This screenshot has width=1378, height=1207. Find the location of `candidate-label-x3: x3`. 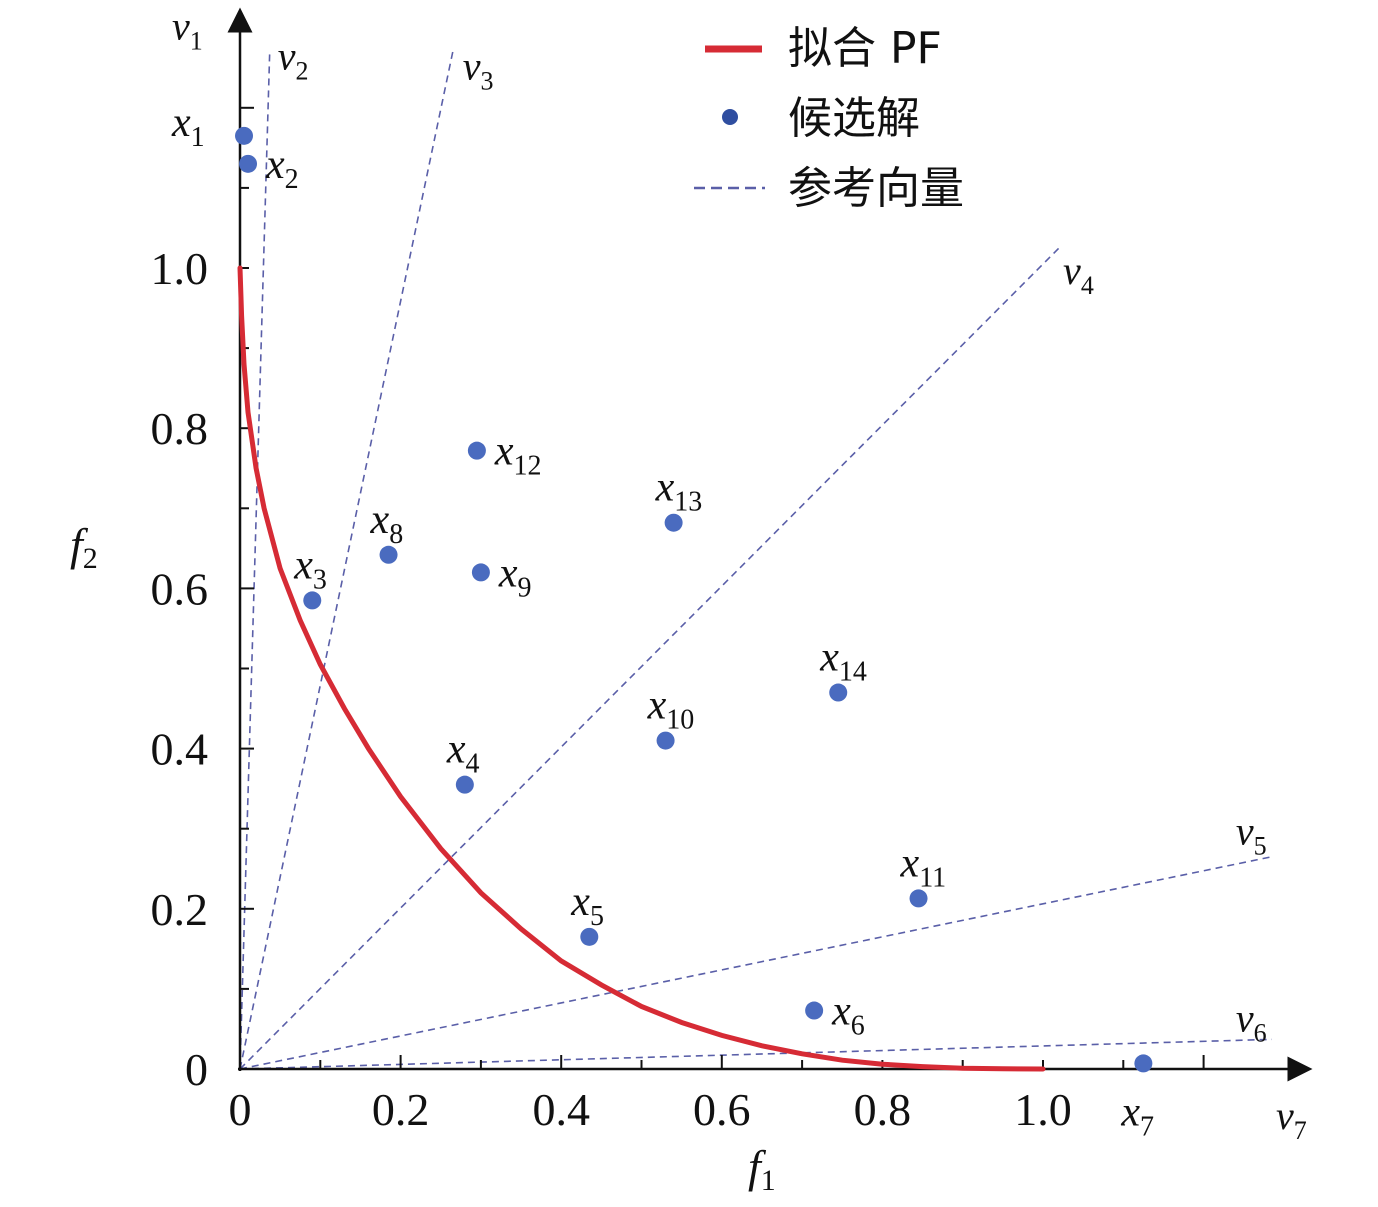

candidate-label-x3: x3 is located at coordinates (310, 568).